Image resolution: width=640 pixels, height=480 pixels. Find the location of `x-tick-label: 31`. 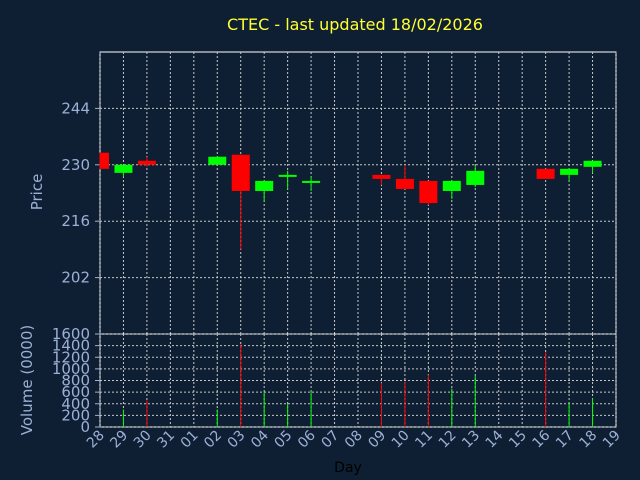

x-tick-label: 31 is located at coordinates (166, 440).